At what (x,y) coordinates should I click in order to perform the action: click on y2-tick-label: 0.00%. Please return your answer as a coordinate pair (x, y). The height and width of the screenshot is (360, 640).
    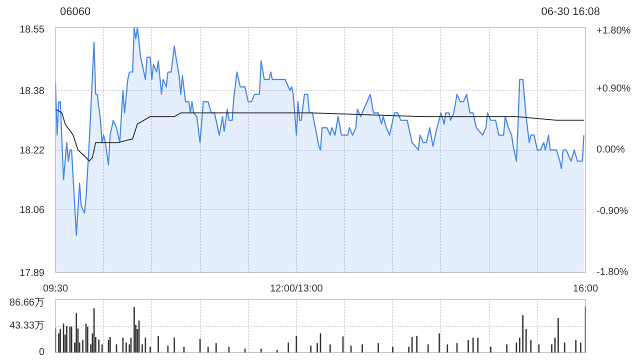
    Looking at the image, I should click on (610, 150).